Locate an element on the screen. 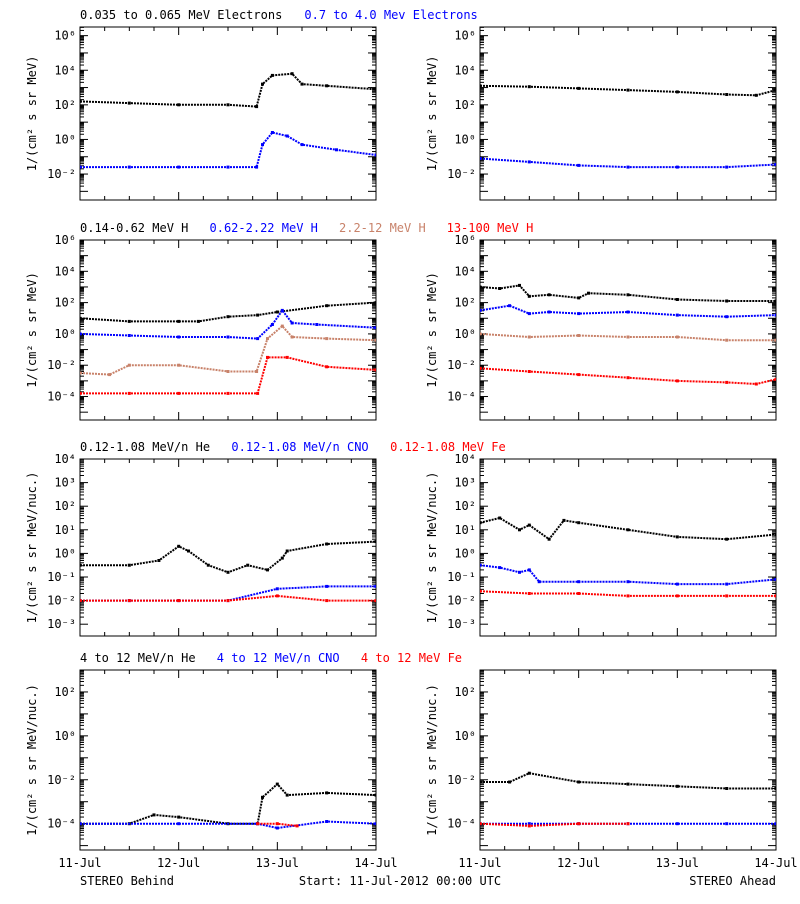  panel-2-ahead: 10⁻⁴ 10⁻² 10⁰ 10² 10⁴ 10⁶ 1/(cm² s sr MeV) is located at coordinates (601, 327).